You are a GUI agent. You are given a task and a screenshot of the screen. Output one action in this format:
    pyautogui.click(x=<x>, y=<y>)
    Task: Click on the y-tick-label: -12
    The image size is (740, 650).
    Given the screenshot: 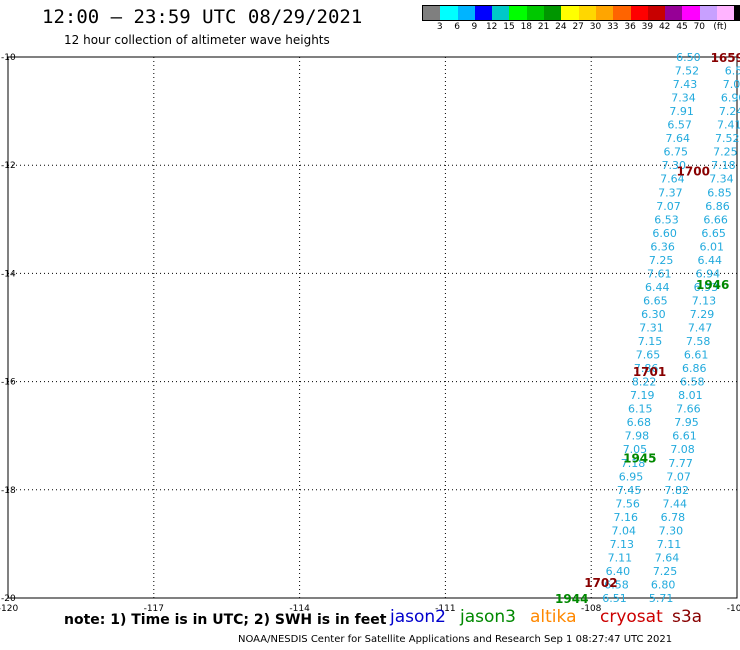 What is the action you would take?
    pyautogui.click(x=8, y=166)
    